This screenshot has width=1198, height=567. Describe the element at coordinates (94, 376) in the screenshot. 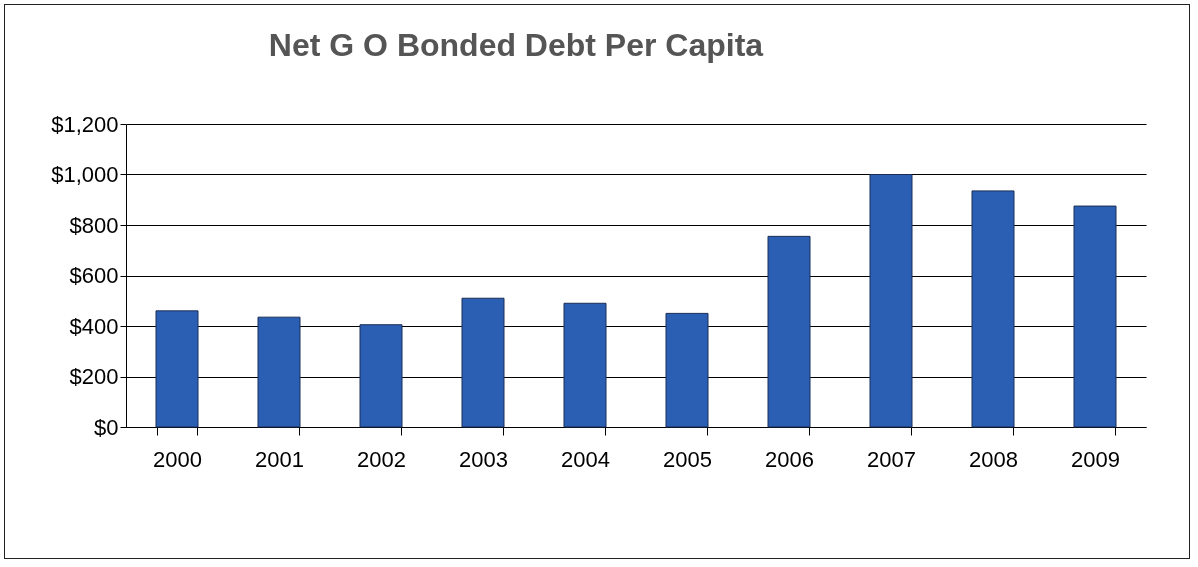

I see `y-tick-label: $200` at that location.